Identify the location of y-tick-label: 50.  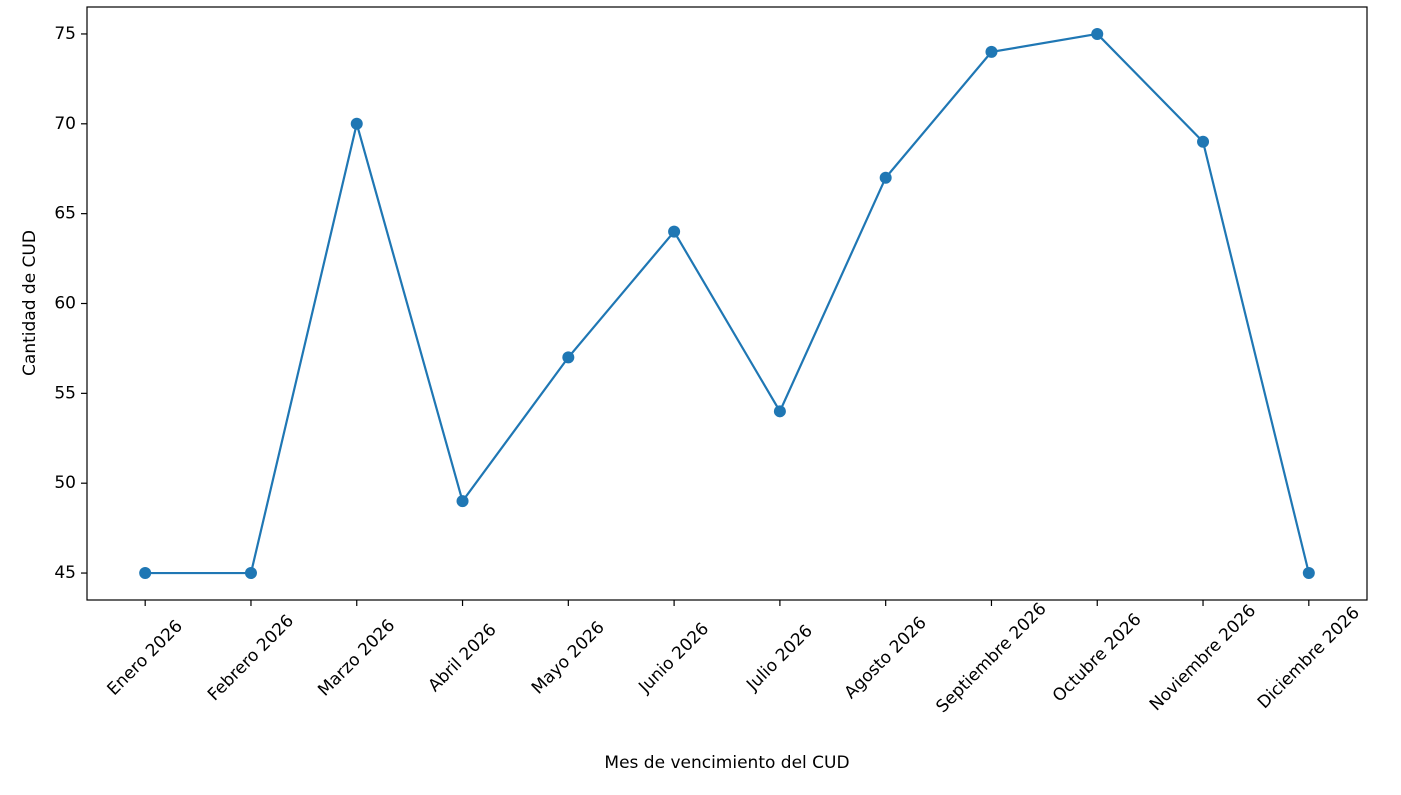
(65, 483).